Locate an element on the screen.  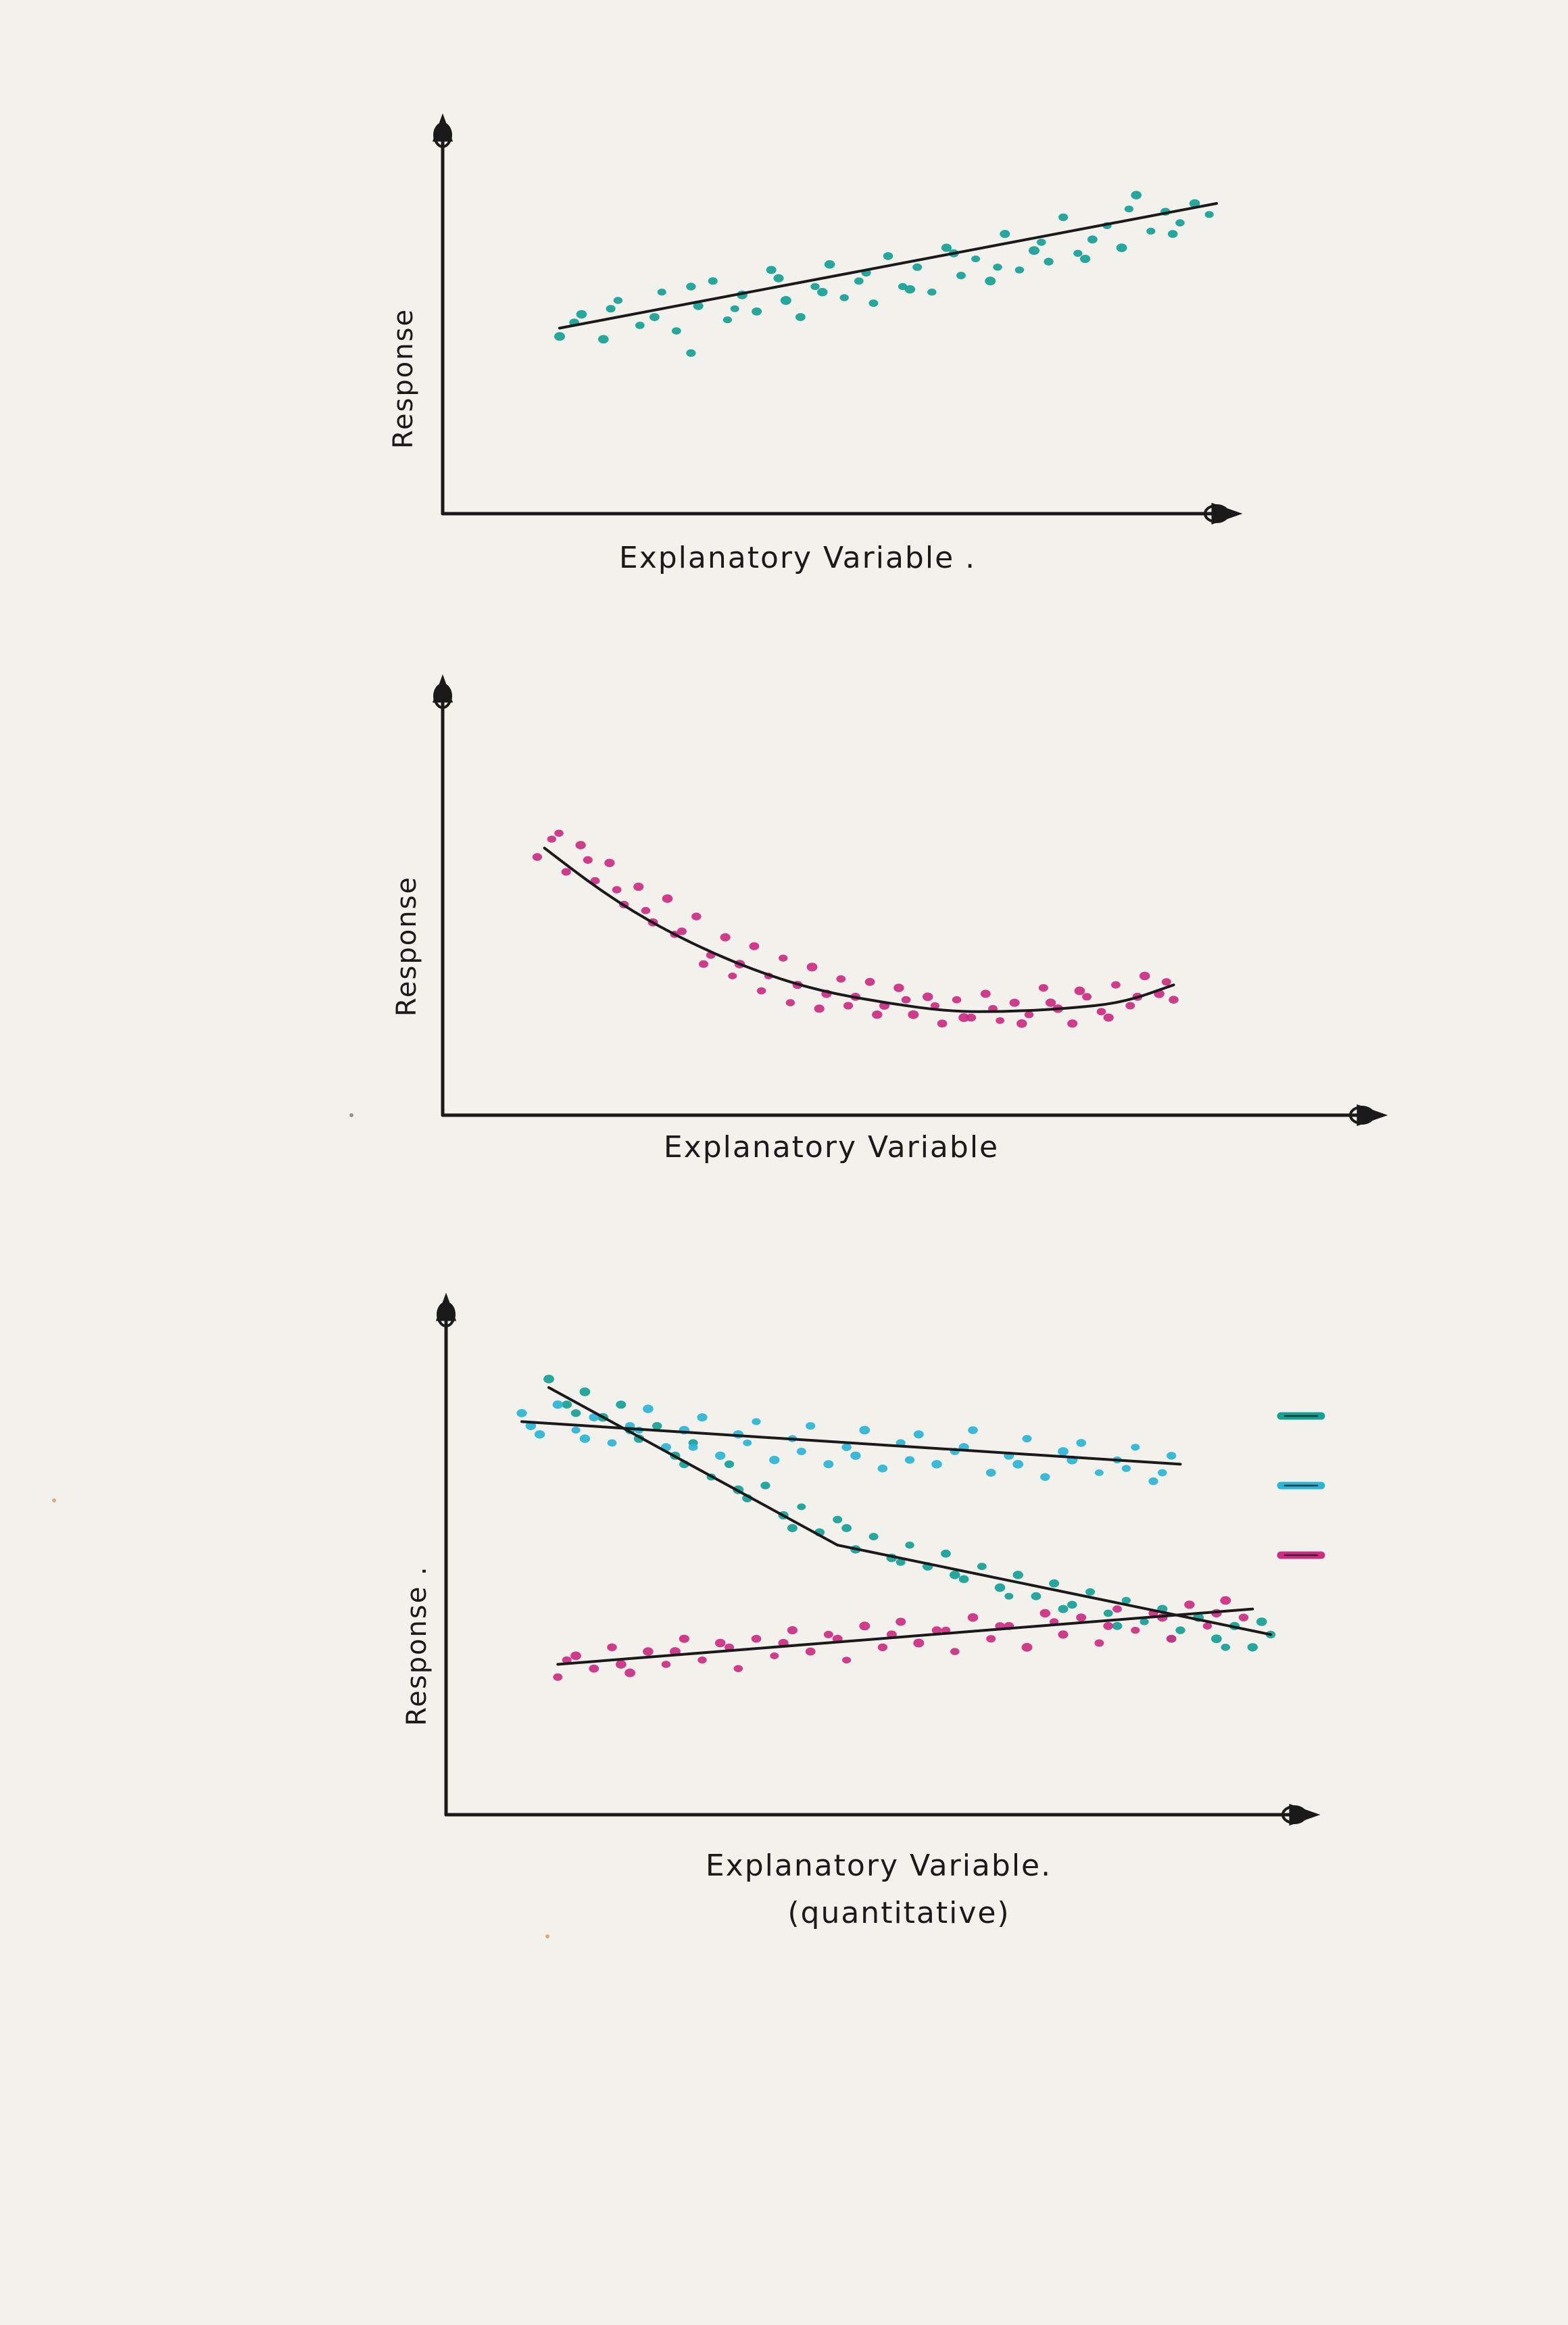
x-axis-arrow is located at coordinates (1227, 513).